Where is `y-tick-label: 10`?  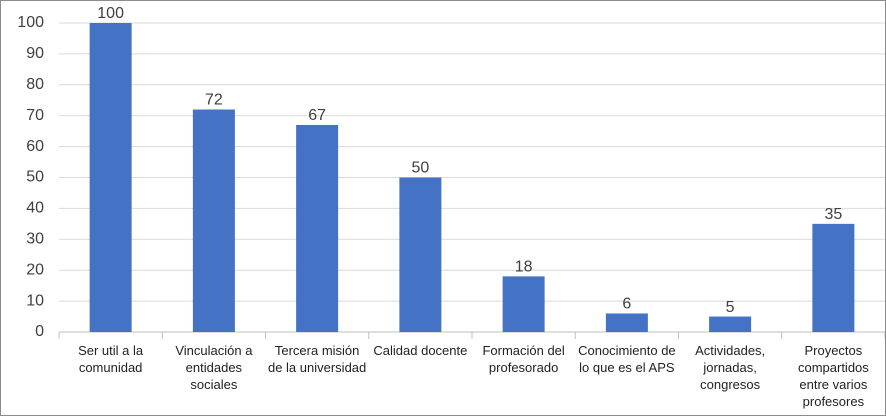 y-tick-label: 10 is located at coordinates (35, 300).